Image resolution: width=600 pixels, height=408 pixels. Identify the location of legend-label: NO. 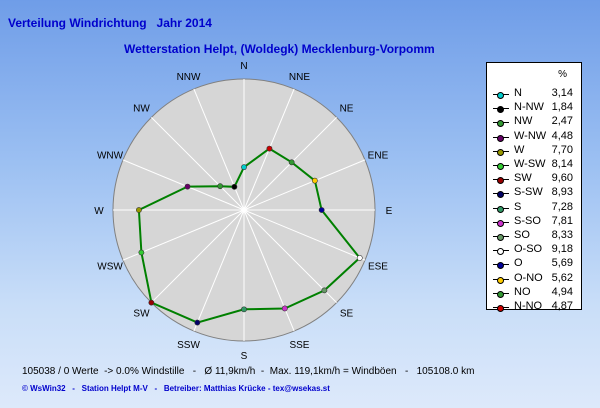
(522, 291).